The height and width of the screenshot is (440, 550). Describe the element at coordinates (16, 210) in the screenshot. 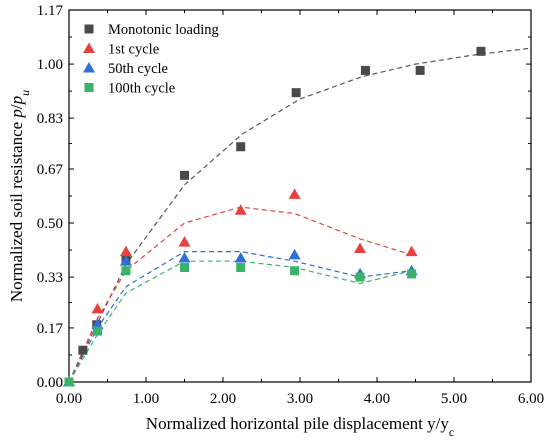

I see `y-axis-title-main: Normalized soil resistance` at that location.